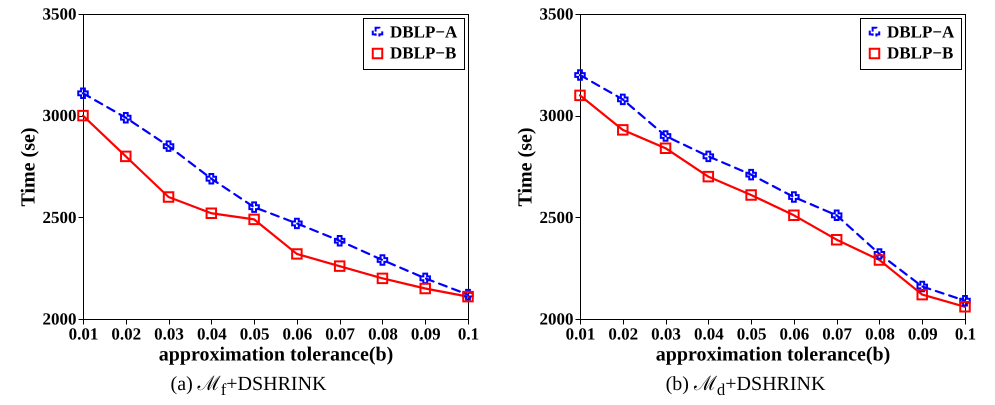 The width and height of the screenshot is (995, 405). I want to click on text: (a) ℳ$_{f}$+DSHRINK, so click(248, 386).